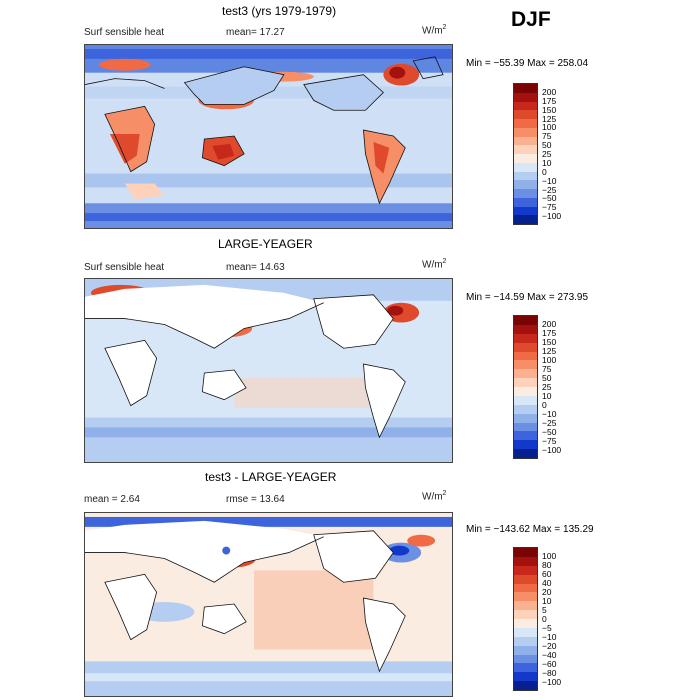 The height and width of the screenshot is (700, 700). Describe the element at coordinates (530, 529) in the screenshot. I see `panel3-minmax: Min = −143.62 Max = 135.29` at that location.